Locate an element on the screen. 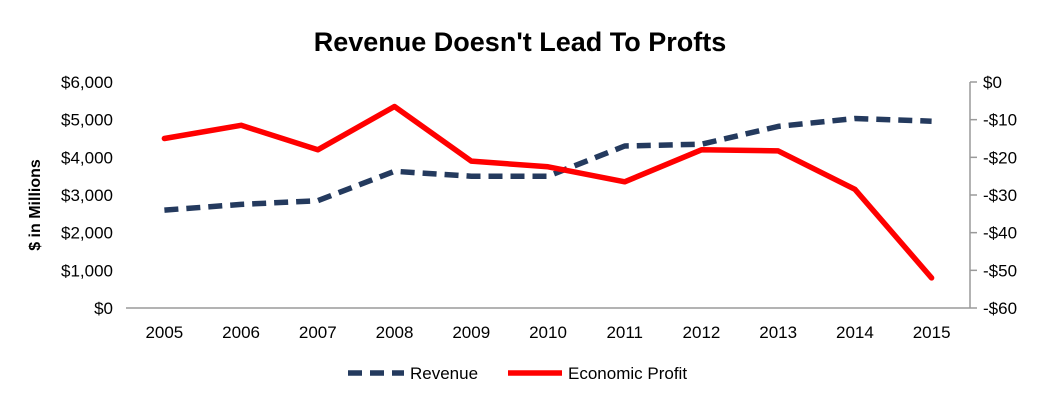 Image resolution: width=1041 pixels, height=405 pixels. x-tick-label: 2009 is located at coordinates (471, 332).